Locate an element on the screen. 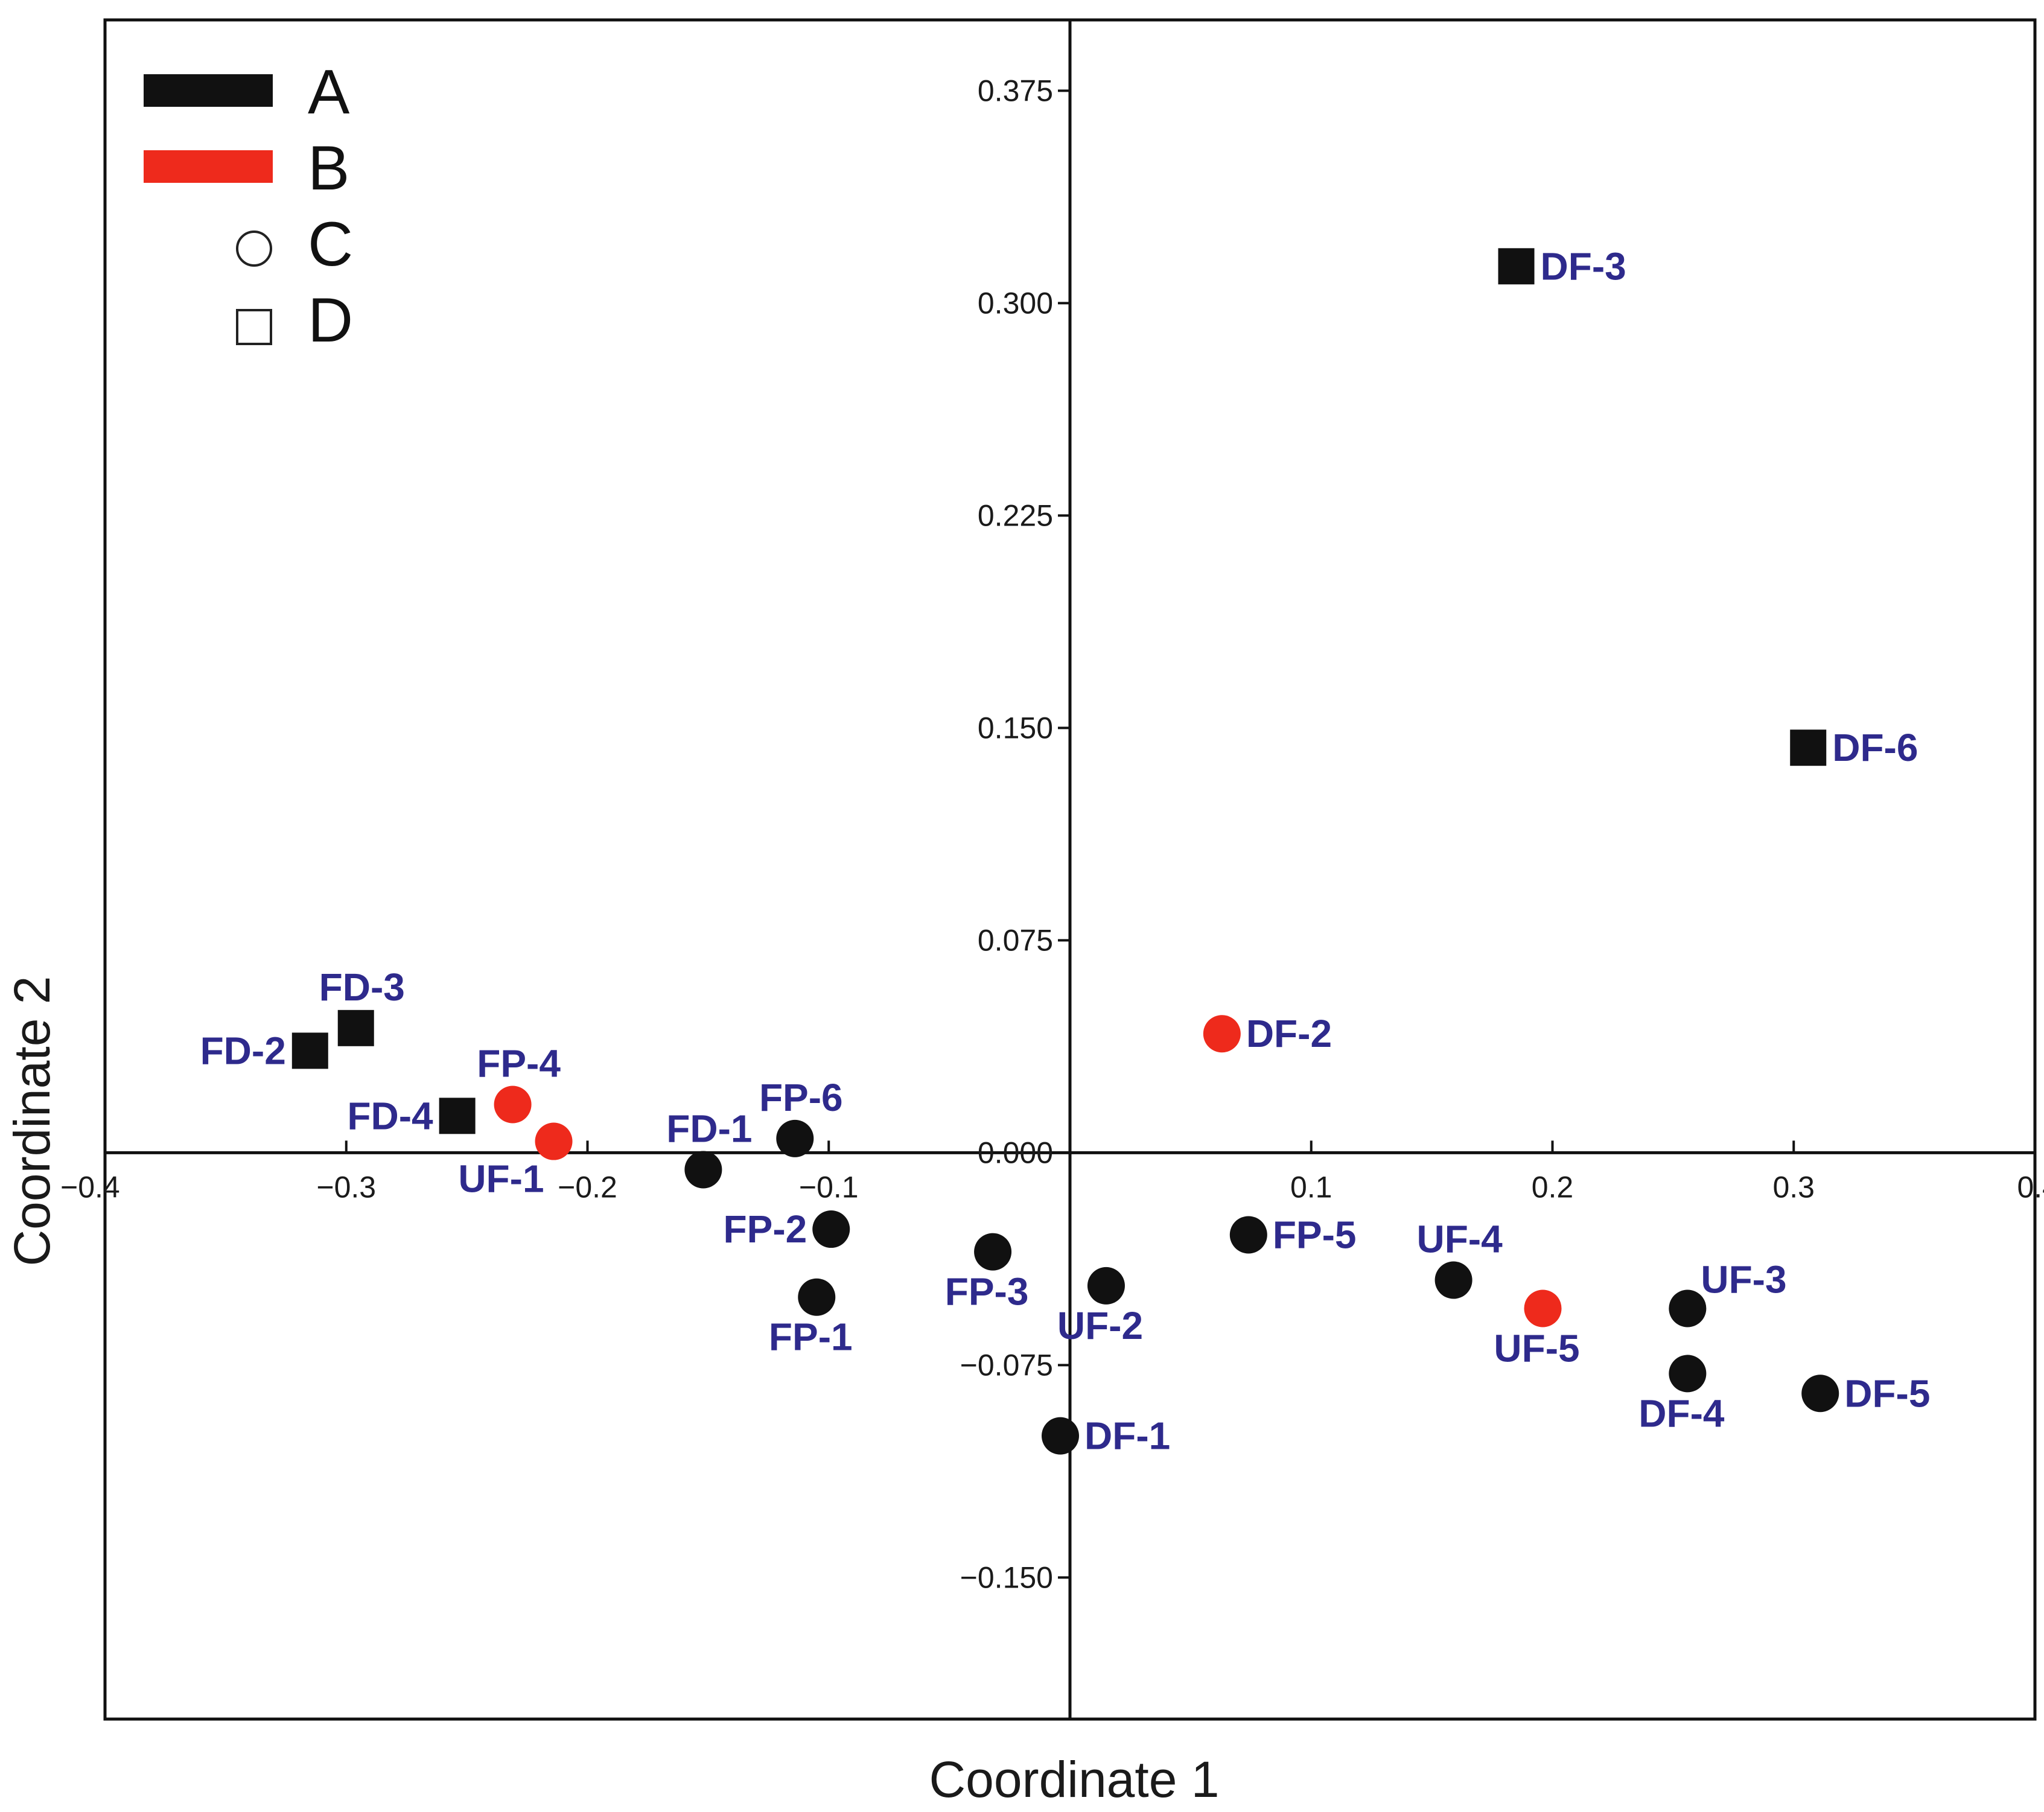  point-label-uf-4: UF-4 is located at coordinates (1459, 1239).